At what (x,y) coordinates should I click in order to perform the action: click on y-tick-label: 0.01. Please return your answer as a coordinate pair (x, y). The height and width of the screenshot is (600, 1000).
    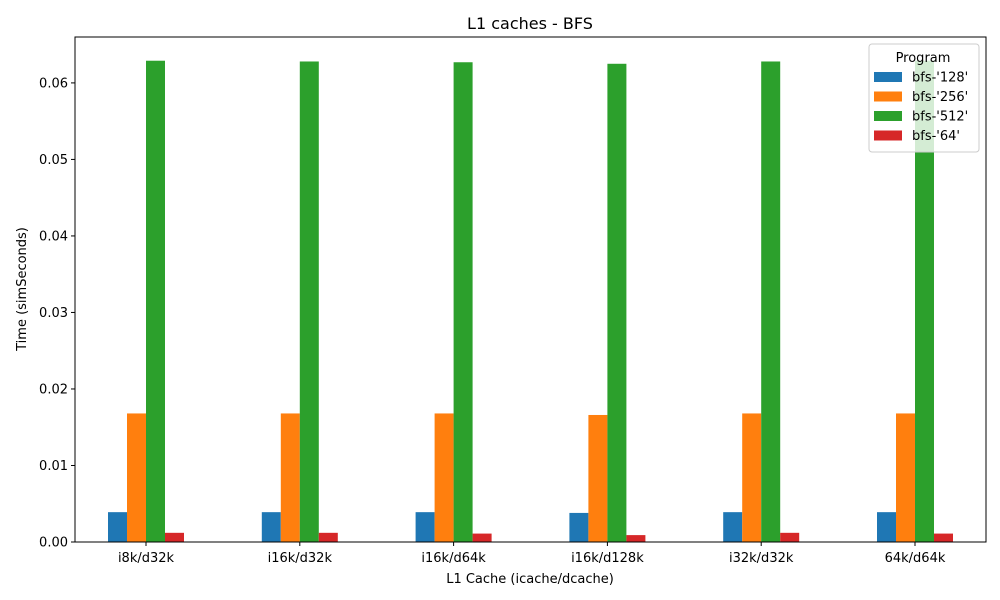
    Looking at the image, I should click on (53, 466).